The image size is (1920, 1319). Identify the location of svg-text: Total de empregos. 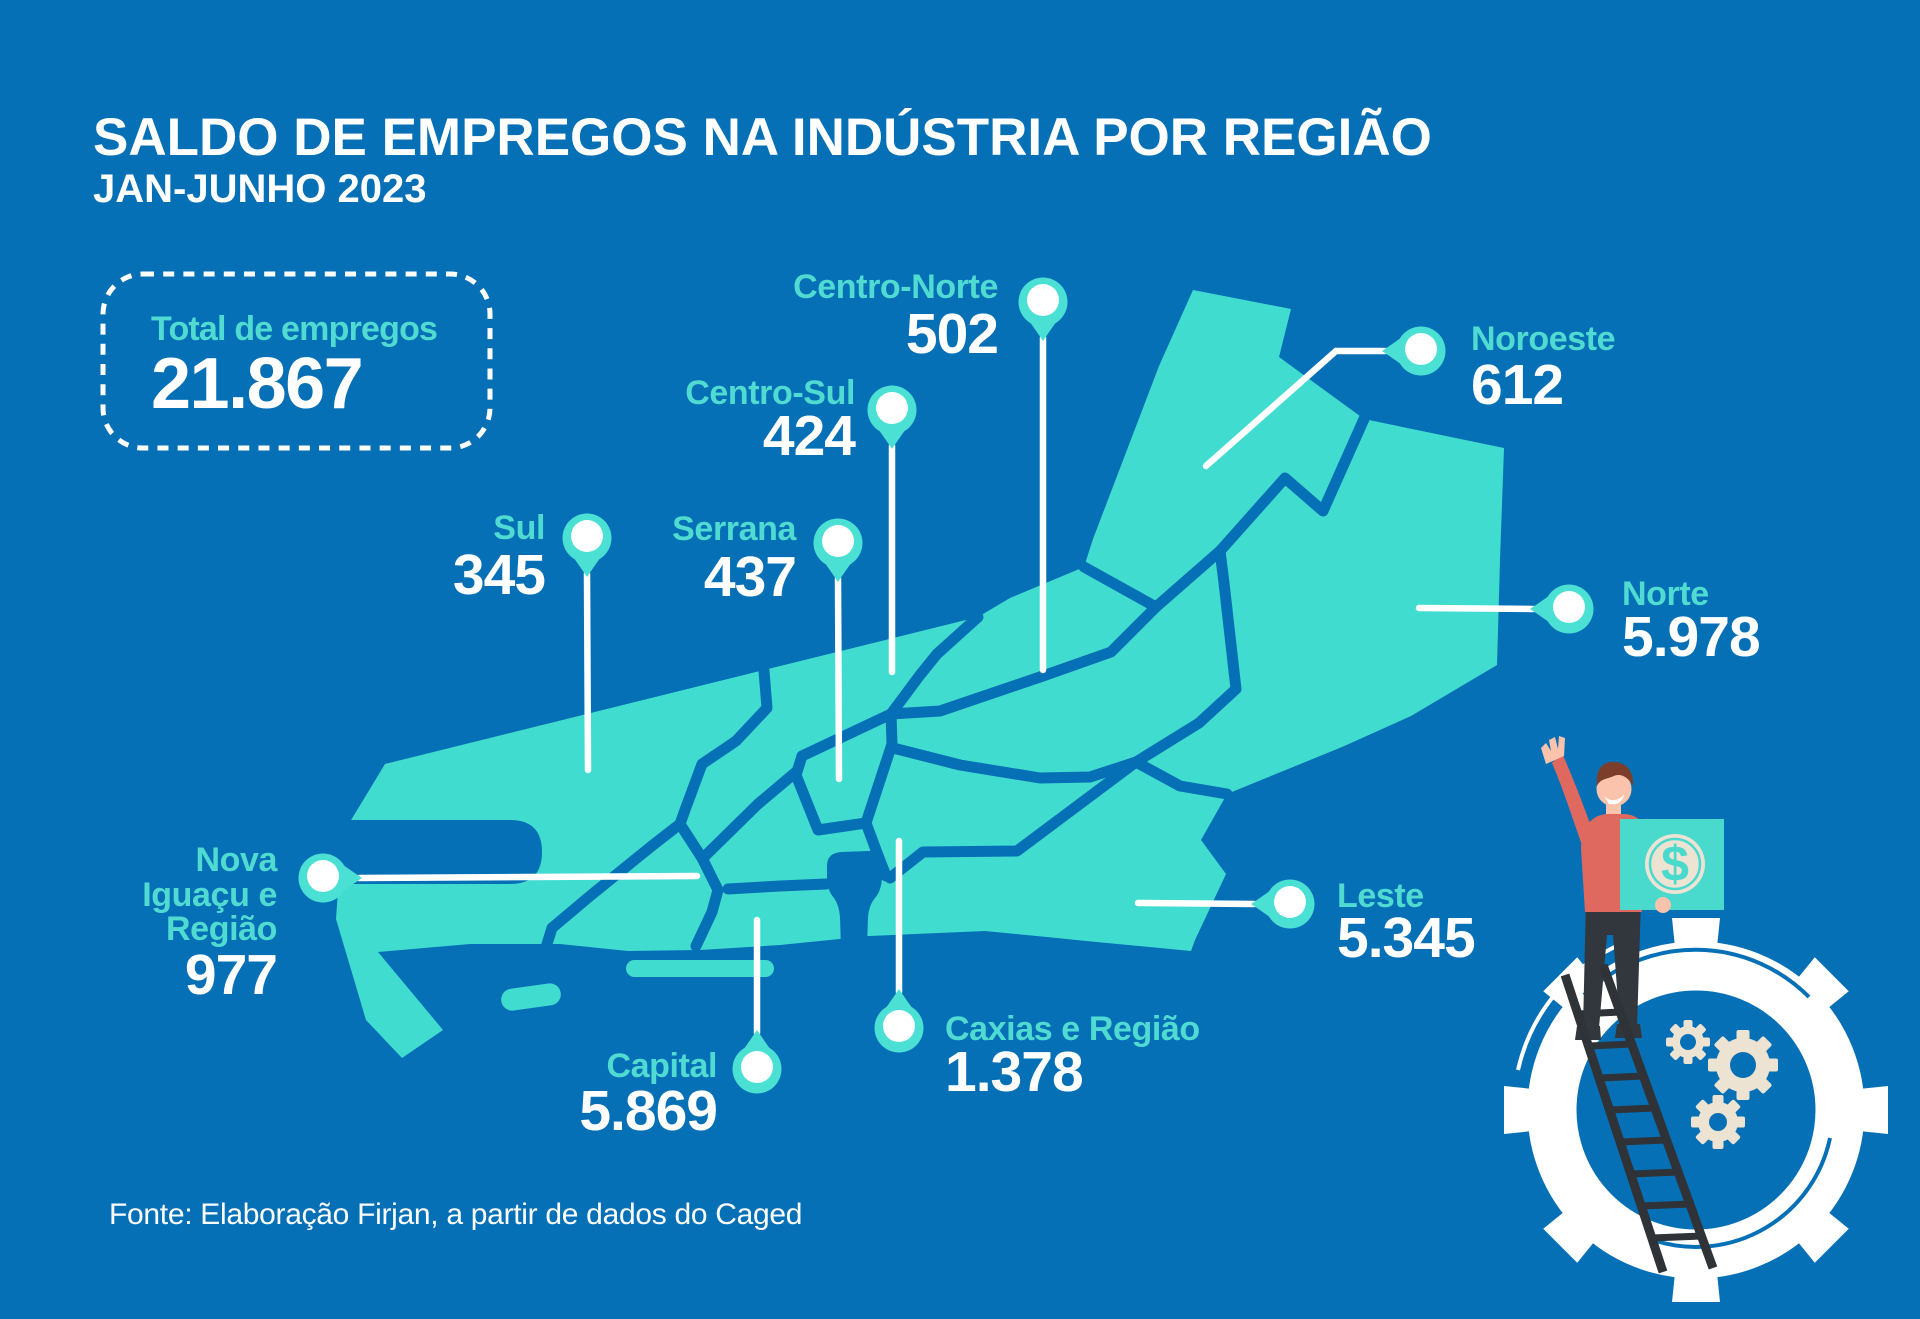
(294, 329).